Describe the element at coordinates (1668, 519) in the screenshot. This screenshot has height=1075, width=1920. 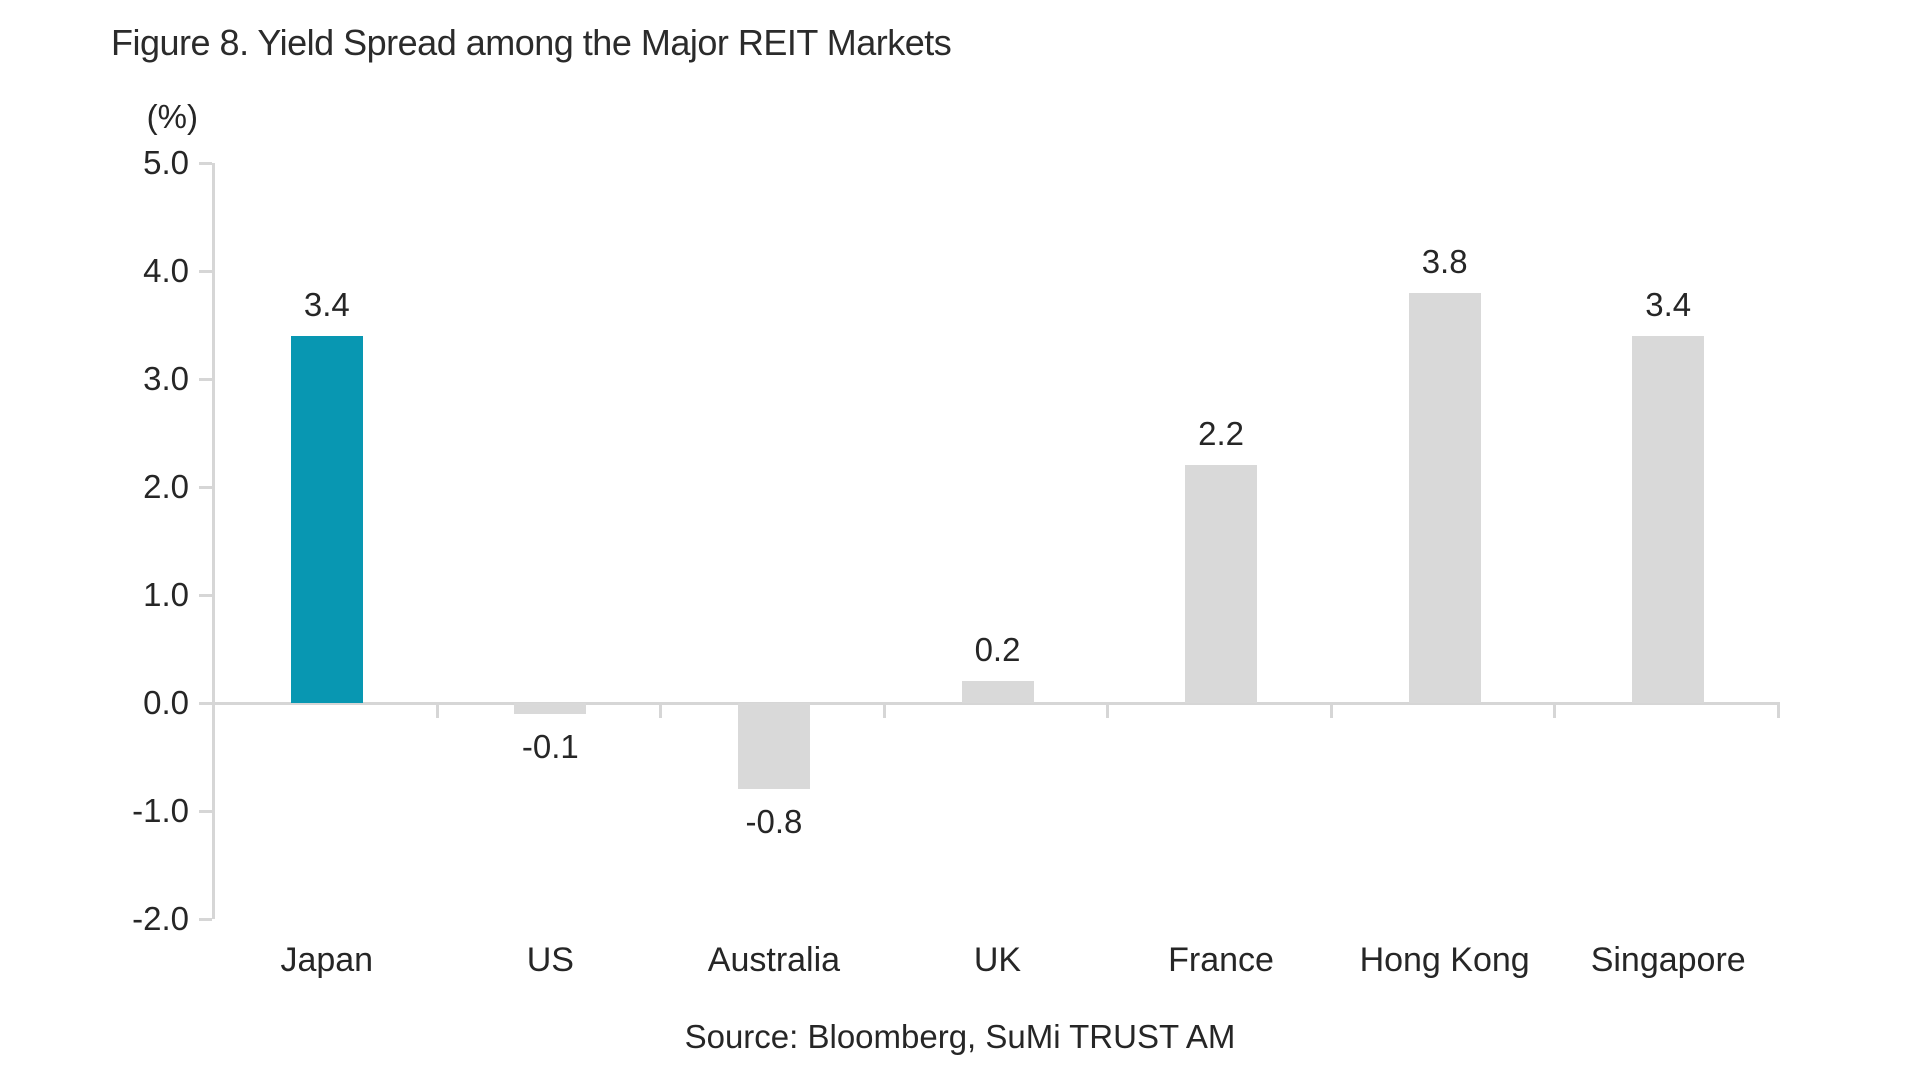
I see `bar-singapore` at that location.